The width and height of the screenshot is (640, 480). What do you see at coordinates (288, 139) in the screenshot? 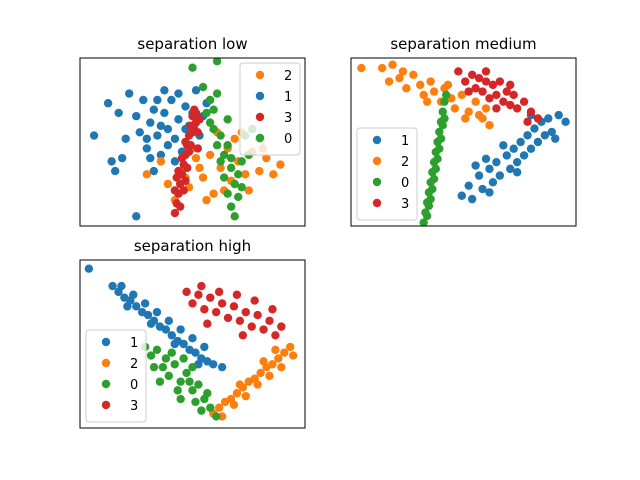
I see `legend-label: 0` at bounding box center [288, 139].